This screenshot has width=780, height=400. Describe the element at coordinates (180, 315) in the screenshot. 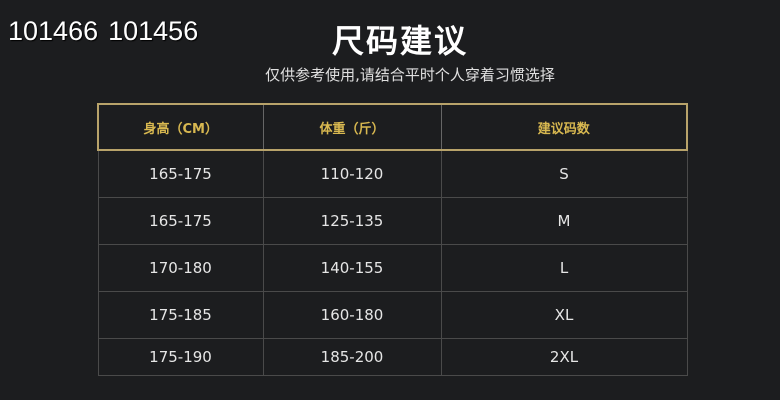

I see `cell-height: 175-185` at that location.